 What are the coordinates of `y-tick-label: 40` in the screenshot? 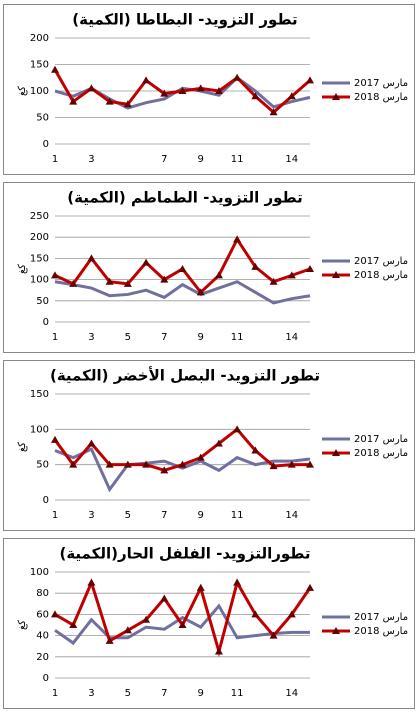 It's located at (42, 636).